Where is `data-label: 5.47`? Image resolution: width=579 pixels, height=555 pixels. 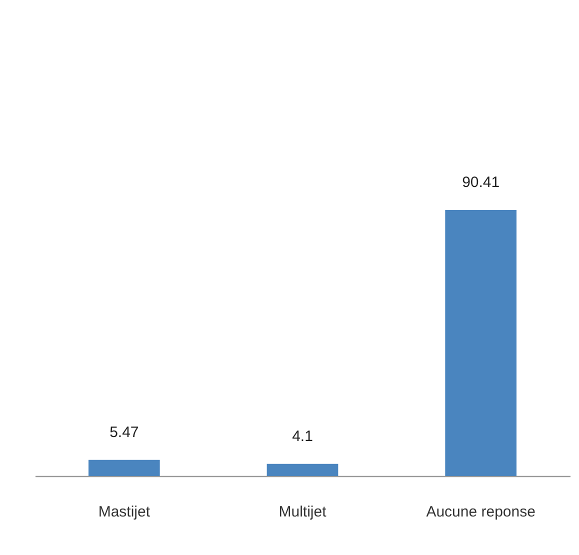 data-label: 5.47 is located at coordinates (124, 432).